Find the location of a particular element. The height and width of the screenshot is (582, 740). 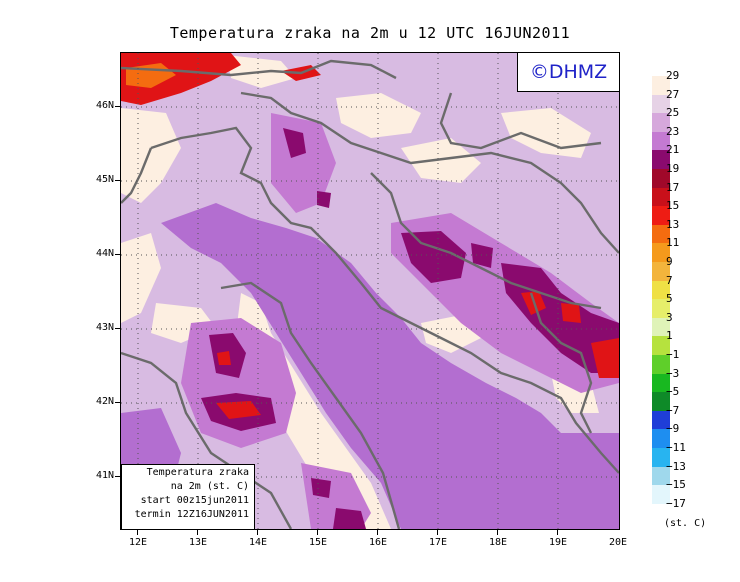

colorbar-label: 5 is located at coordinates (669, 299).